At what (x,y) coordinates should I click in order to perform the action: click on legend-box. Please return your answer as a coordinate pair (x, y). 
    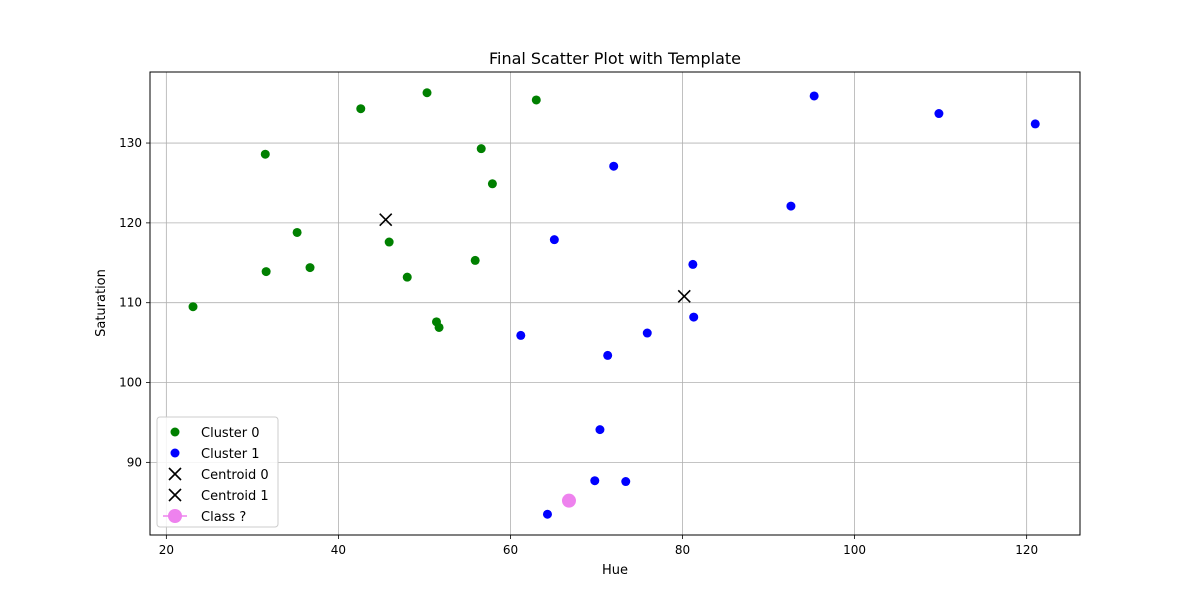
    Looking at the image, I should click on (217, 472).